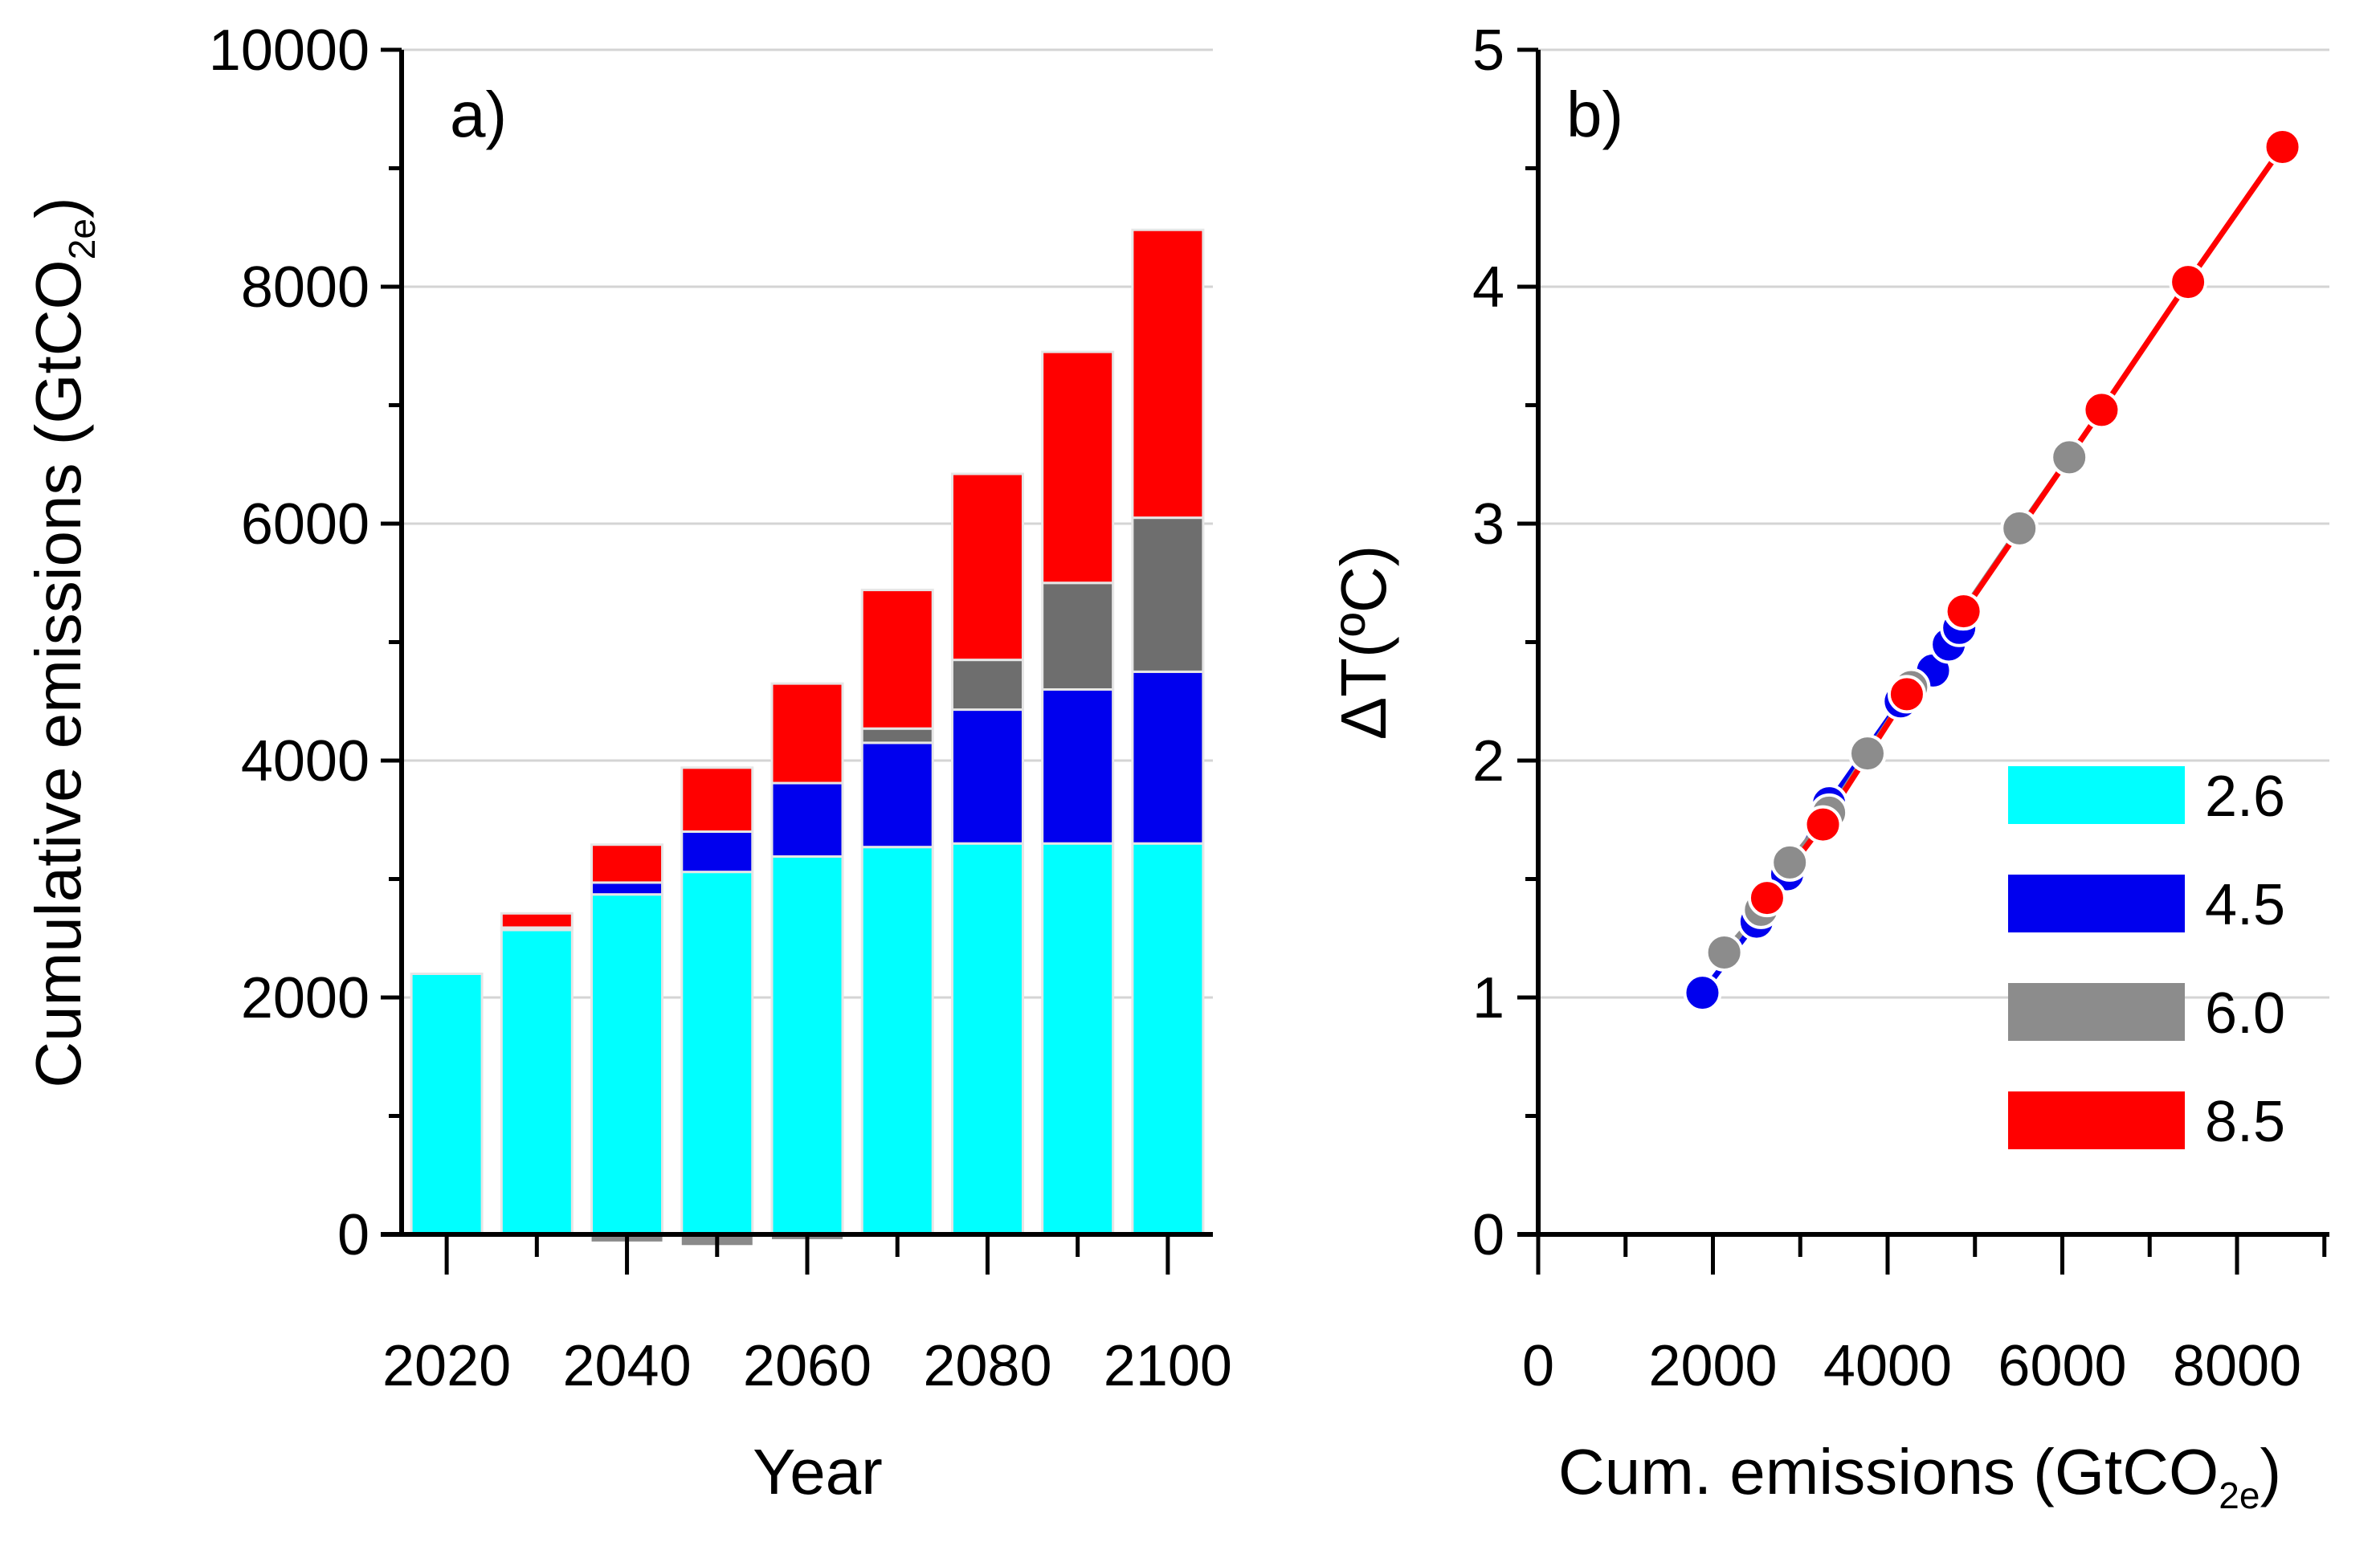 The image size is (2380, 1542). Describe the element at coordinates (2146, 959) in the screenshot. I see `panel-b-legend: 2.6 4.5 6.0 8.5` at that location.